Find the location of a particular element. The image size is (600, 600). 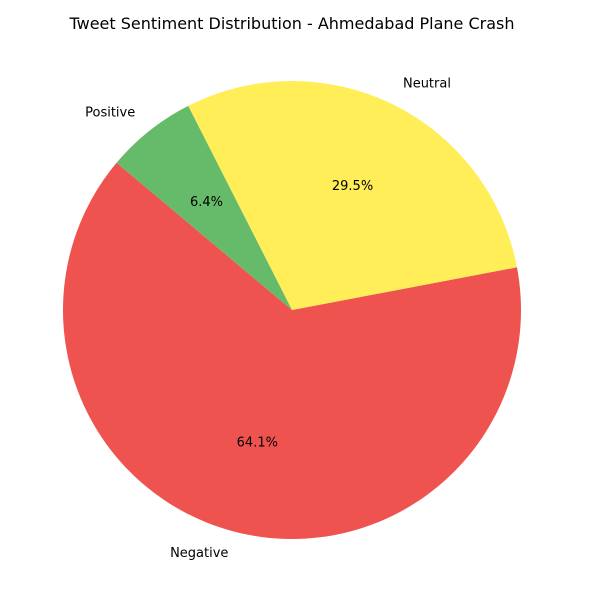

pie-slice-positive is located at coordinates (204, 207).